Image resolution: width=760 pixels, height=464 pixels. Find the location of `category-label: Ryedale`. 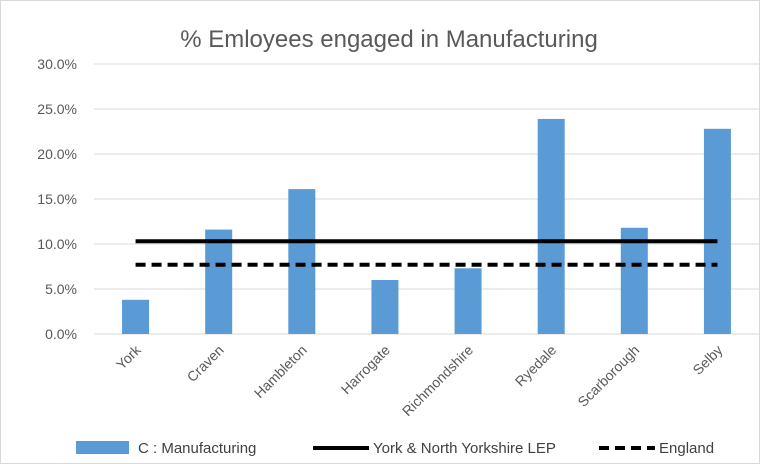

category-label: Ryedale is located at coordinates (536, 366).